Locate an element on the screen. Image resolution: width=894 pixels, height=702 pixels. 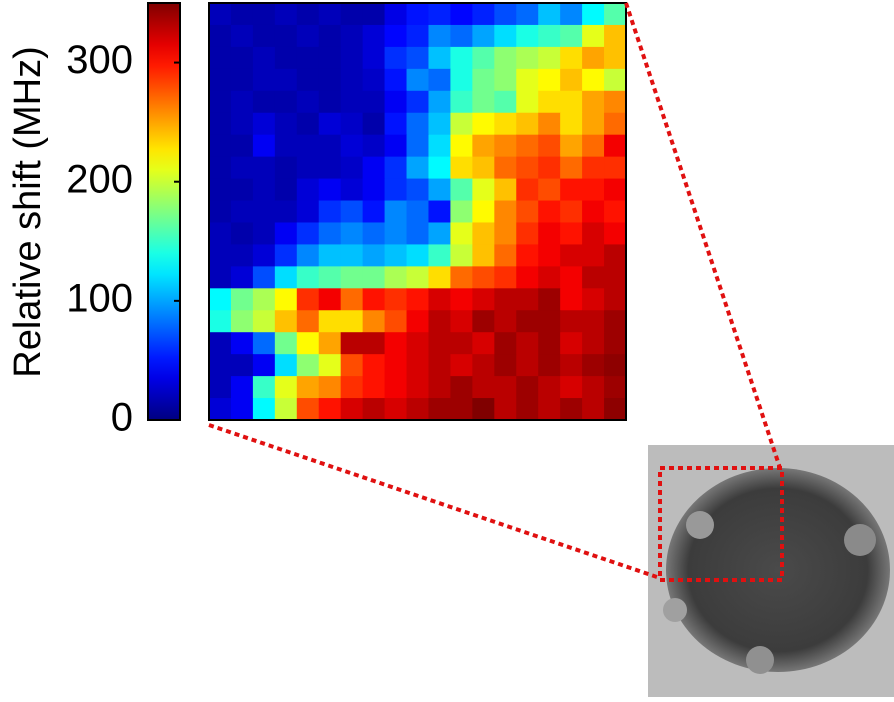
colorbar-tick-label: 100 is located at coordinates (99, 298).